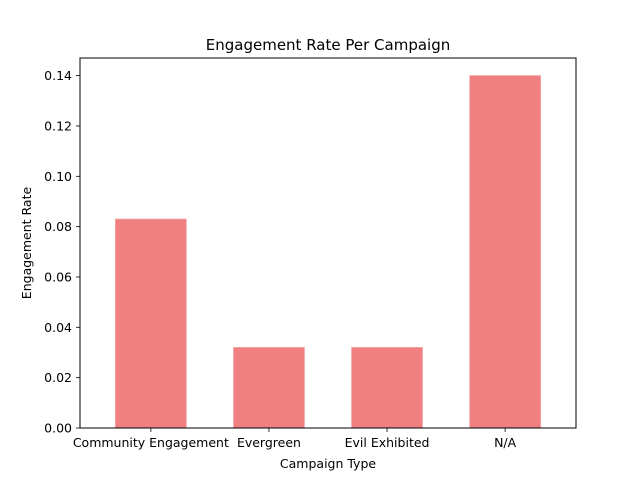 Image resolution: width=640 pixels, height=480 pixels. I want to click on y-tick-label-6: 0.12, so click(58, 125).